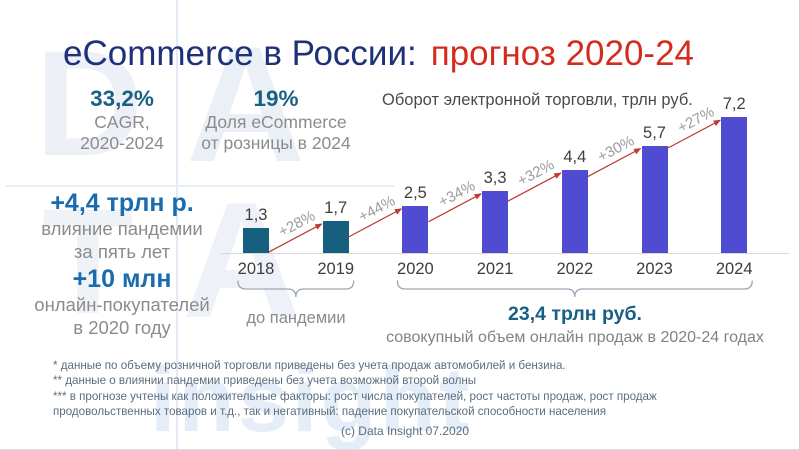 This screenshot has height=450, width=800. What do you see at coordinates (297, 224) in the screenshot?
I see `growth-percent-label: +28%` at bounding box center [297, 224].